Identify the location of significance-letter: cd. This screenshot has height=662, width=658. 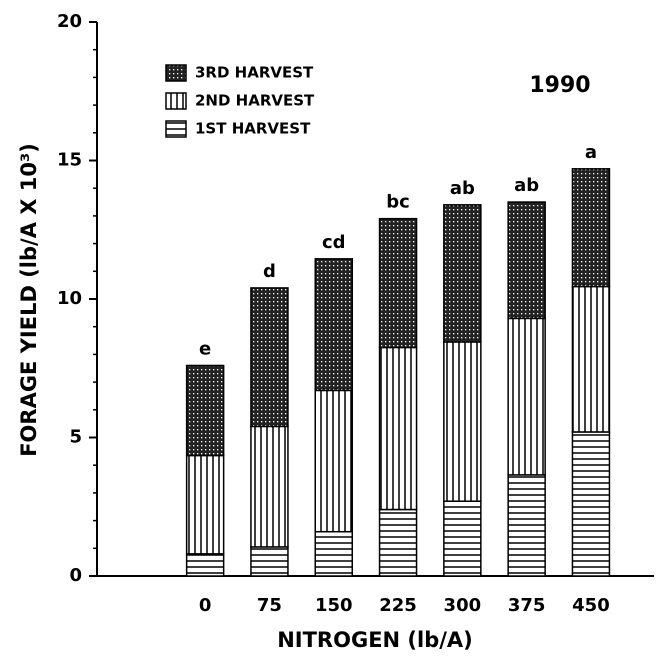
(334, 242).